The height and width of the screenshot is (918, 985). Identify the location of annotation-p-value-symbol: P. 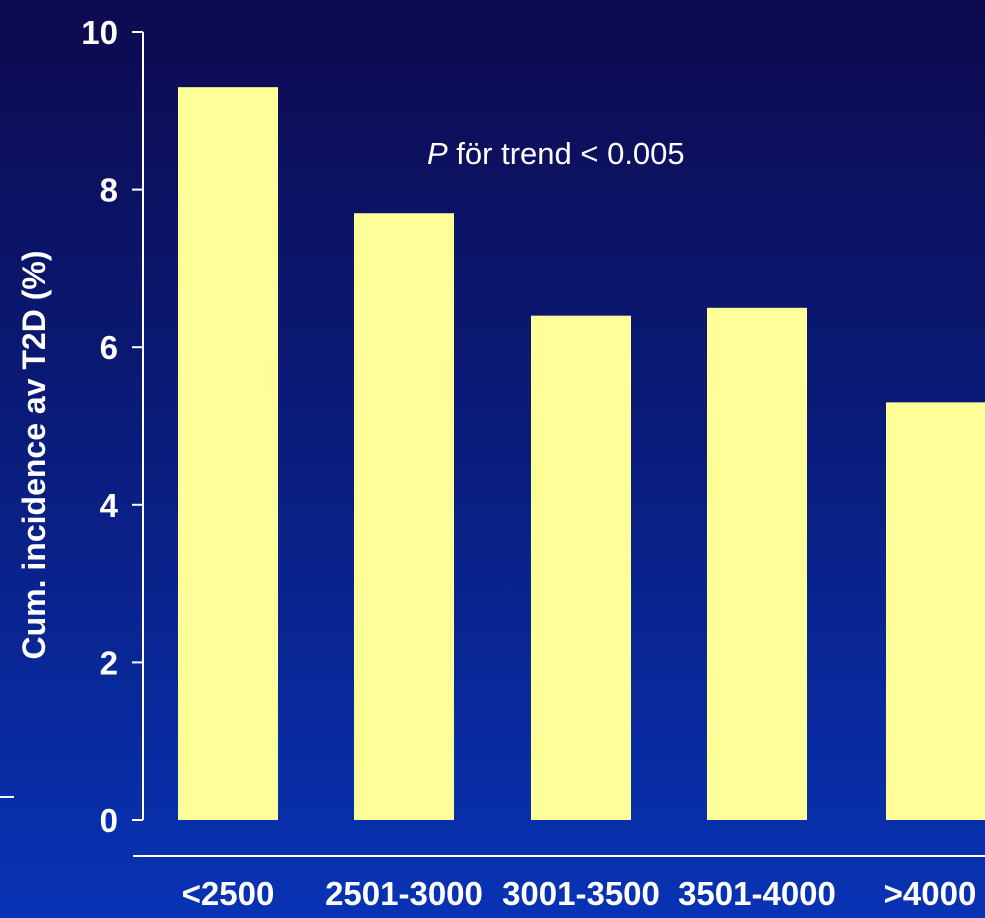
(437, 153).